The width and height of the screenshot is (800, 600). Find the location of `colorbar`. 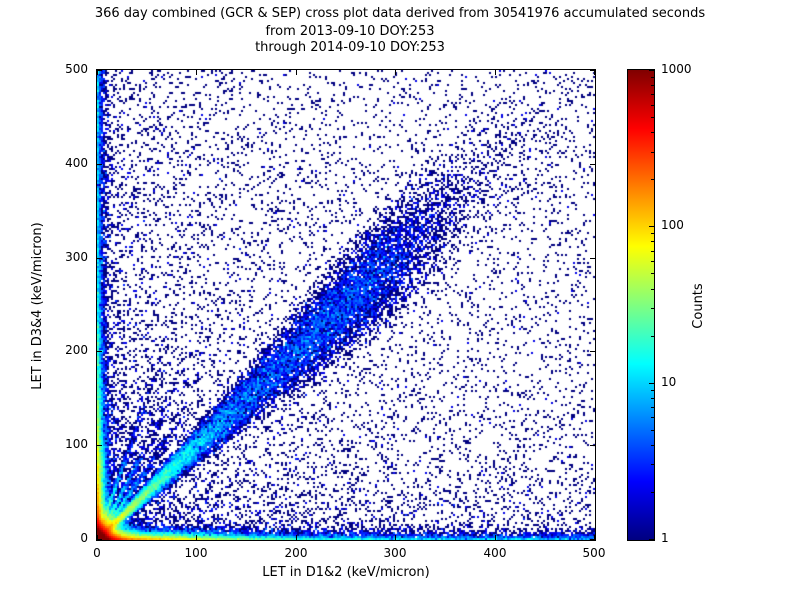

colorbar is located at coordinates (641, 305).